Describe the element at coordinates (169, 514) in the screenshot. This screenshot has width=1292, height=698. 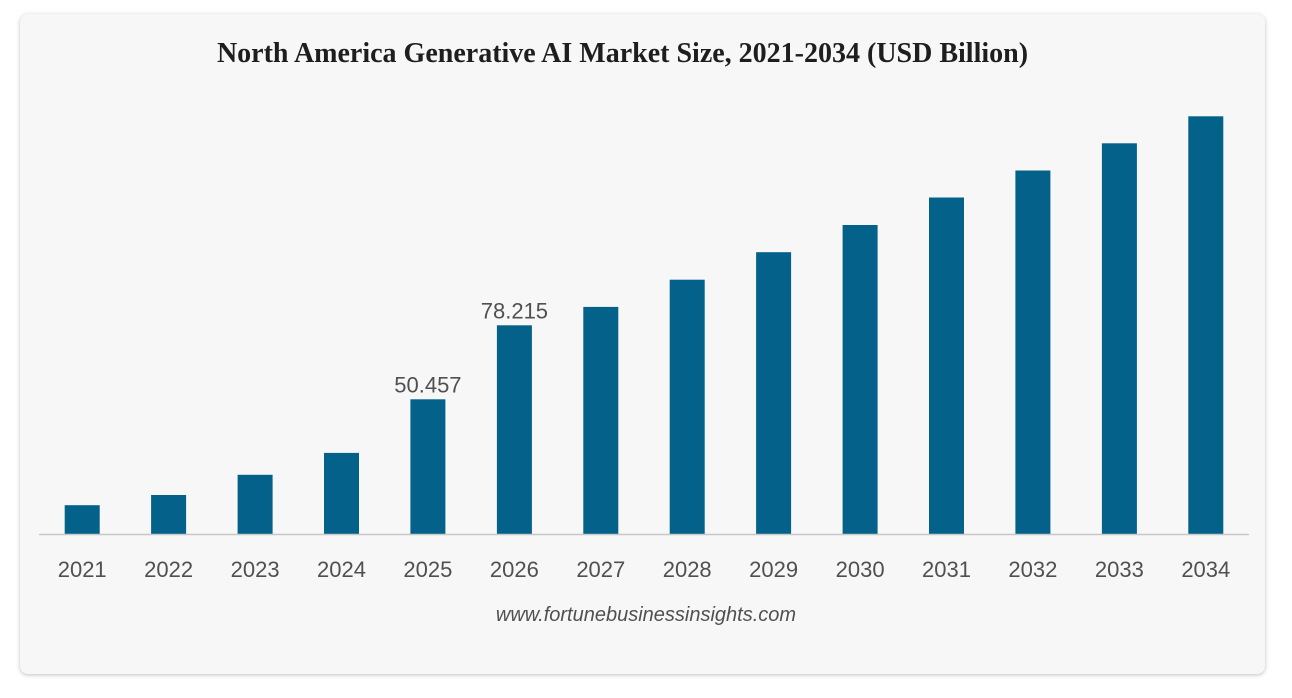
I see `bar-2022` at that location.